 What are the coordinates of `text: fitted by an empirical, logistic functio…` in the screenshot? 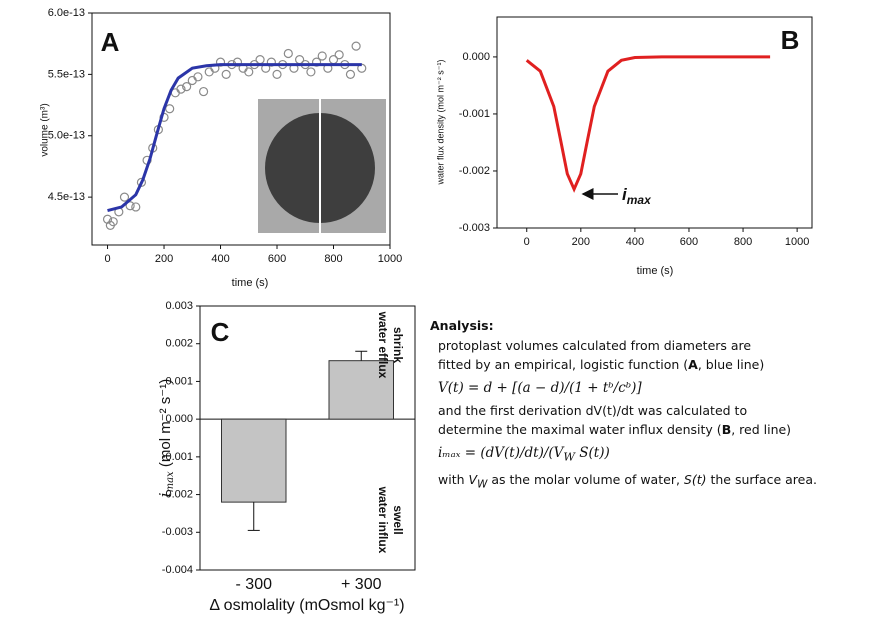 It's located at (563, 364).